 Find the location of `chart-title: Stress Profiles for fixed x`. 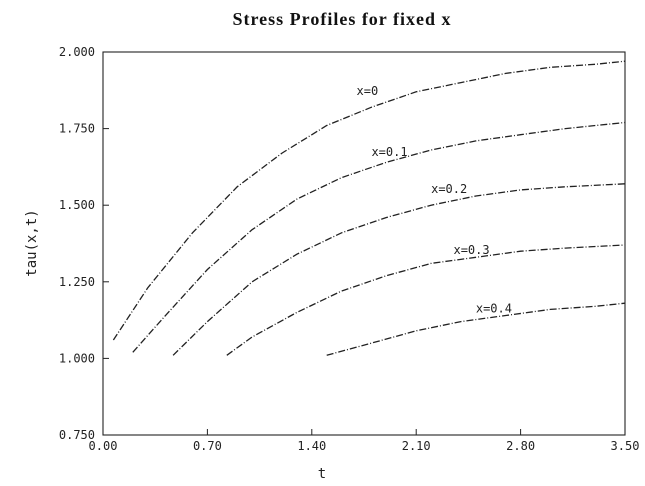

chart-title: Stress Profiles for fixed x is located at coordinates (342, 19).